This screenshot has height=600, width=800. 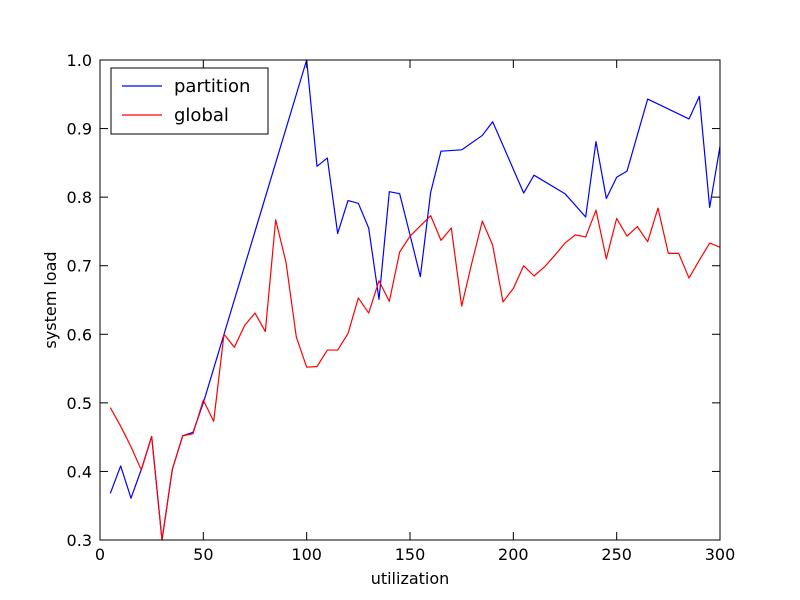 What do you see at coordinates (79, 540) in the screenshot?
I see `y-tick-label: 0.3` at bounding box center [79, 540].